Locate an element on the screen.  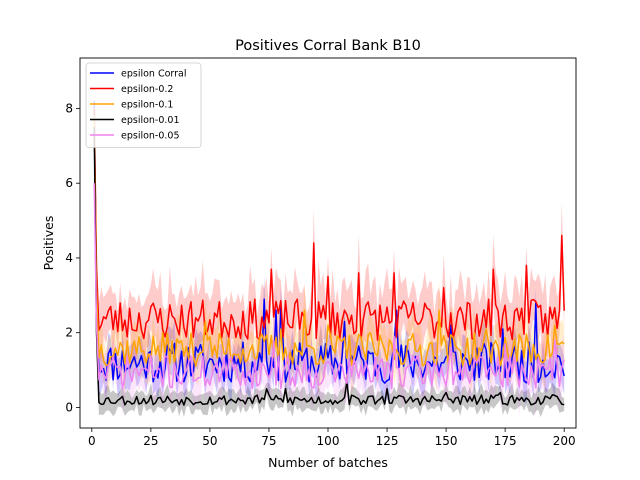
y-axis-label: Positives is located at coordinates (48, 243).